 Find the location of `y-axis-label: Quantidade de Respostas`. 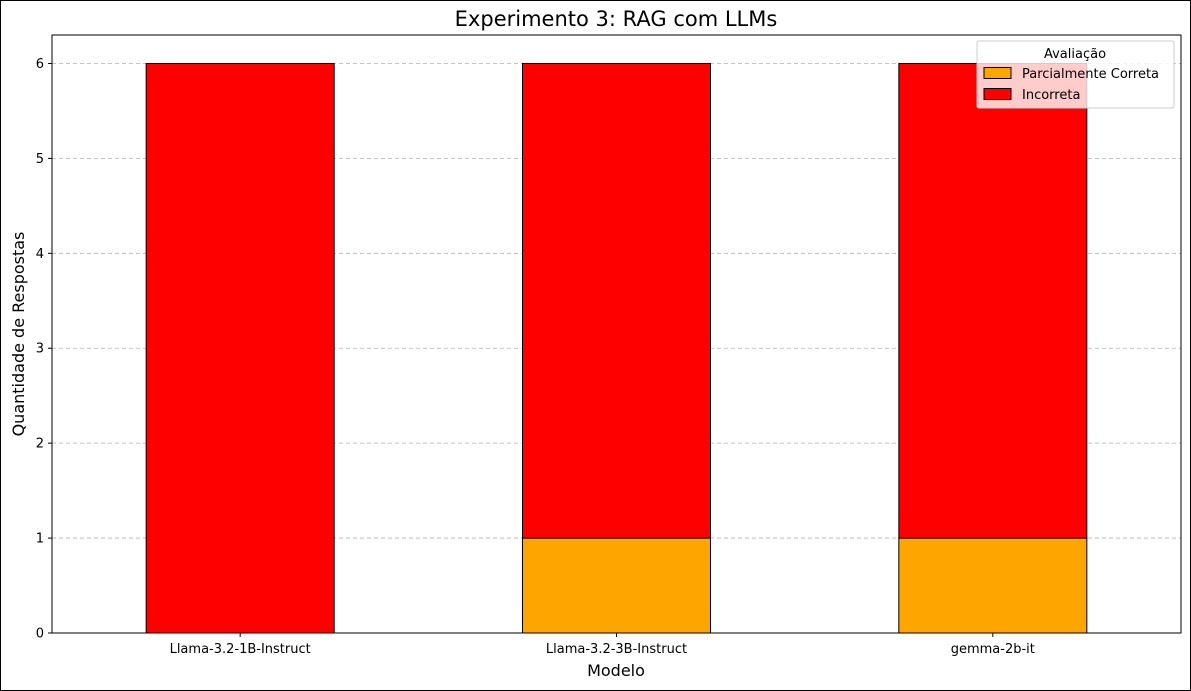

y-axis-label: Quantidade de Respostas is located at coordinates (18, 334).